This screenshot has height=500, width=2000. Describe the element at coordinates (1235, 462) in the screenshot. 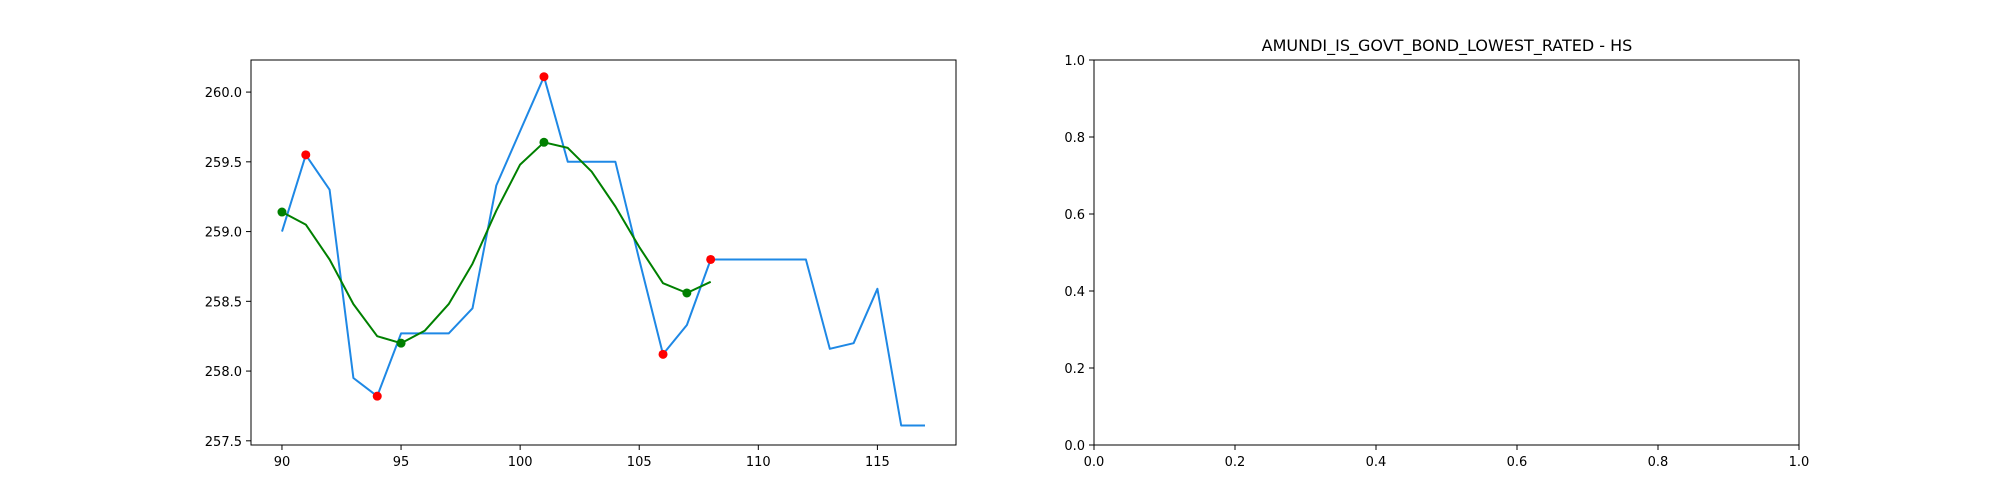

I see `x-tick-label: 0.2` at that location.